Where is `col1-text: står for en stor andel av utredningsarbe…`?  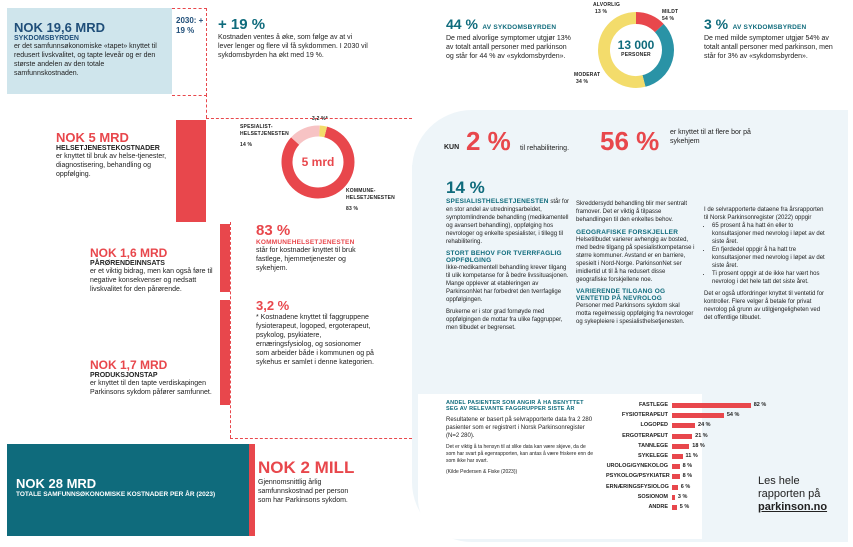
col1-text: står for en stor andel av utredningsarbe… is located at coordinates (508, 222).